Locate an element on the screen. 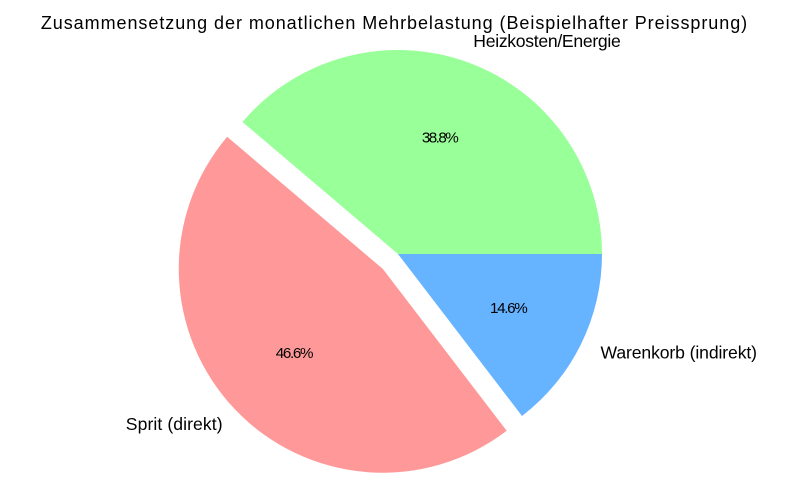 This screenshot has height=500, width=800. svg-text: 38.8% is located at coordinates (440, 137).